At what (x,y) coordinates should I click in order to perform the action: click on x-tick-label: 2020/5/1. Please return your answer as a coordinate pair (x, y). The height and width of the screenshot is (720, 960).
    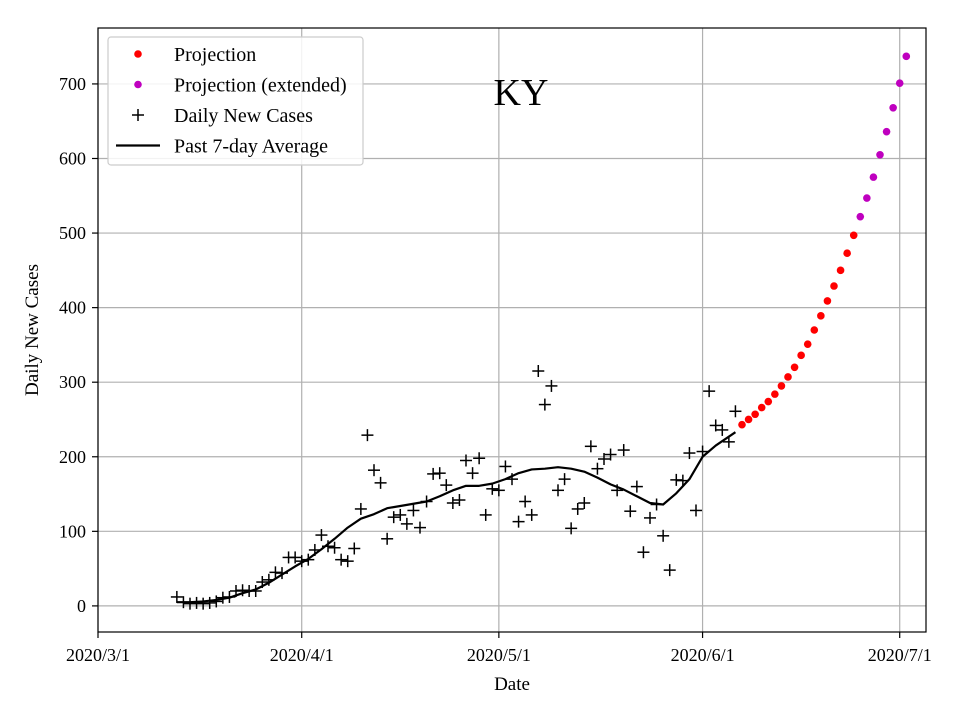
    Looking at the image, I should click on (499, 655).